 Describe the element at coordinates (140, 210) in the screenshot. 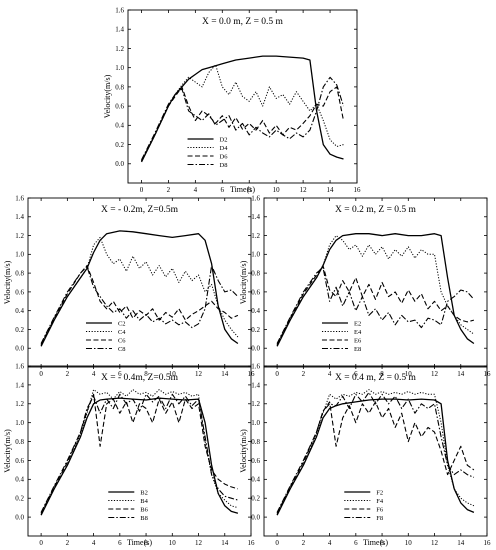

I see `chart-title: X = - 0.2m, Z=0.5m` at that location.